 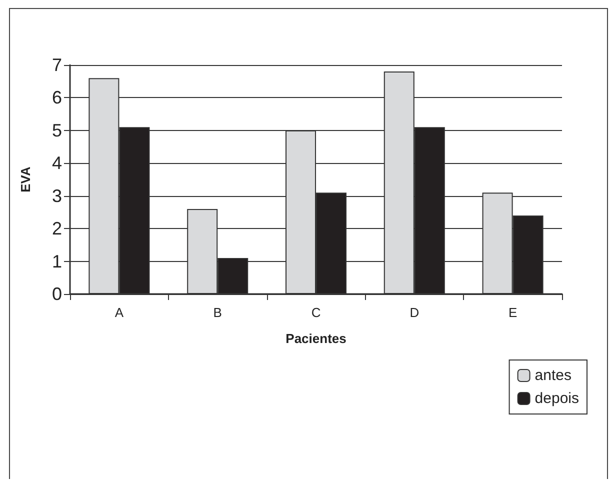 I want to click on x-tick-label: C, so click(x=316, y=312).